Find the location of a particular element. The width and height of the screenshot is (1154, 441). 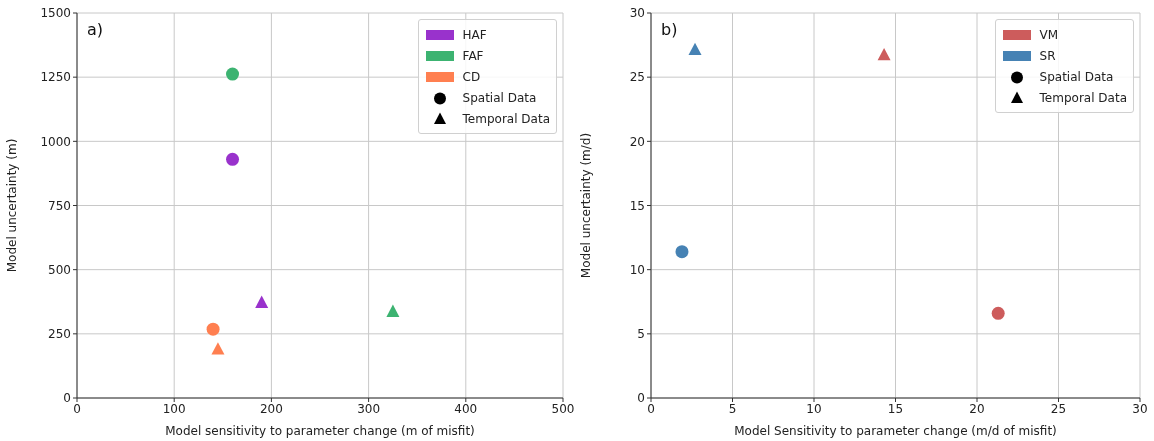

x-tick-label: 200 is located at coordinates (271, 408).